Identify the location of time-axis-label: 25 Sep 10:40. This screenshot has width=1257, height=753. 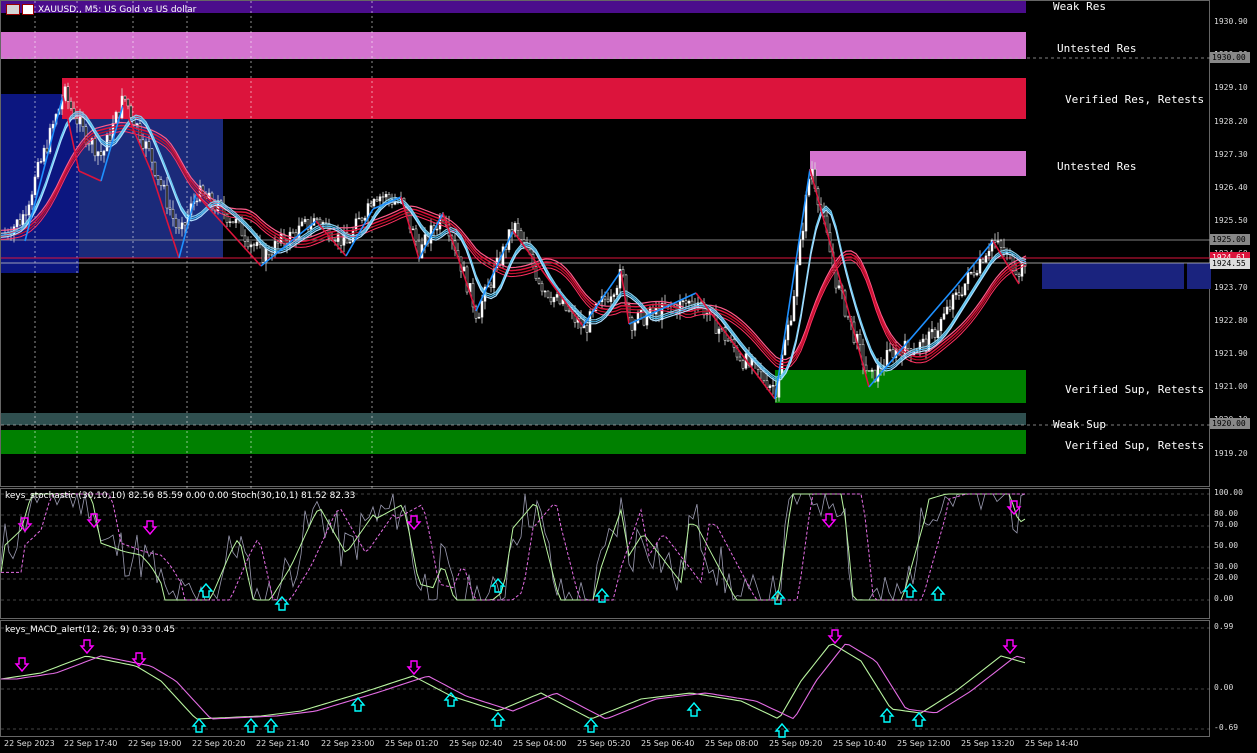
(860, 743).